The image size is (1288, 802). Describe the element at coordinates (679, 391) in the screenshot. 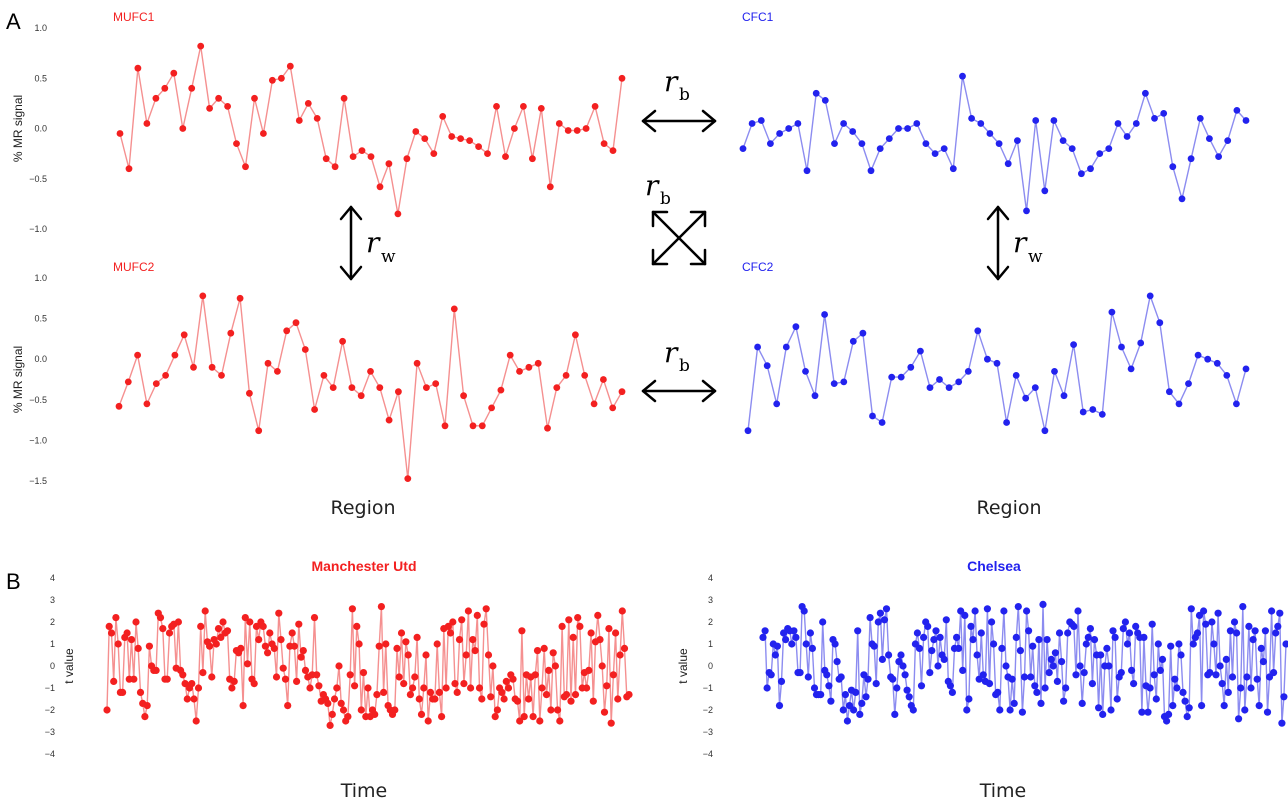

I see `between-arrow-bottom` at that location.